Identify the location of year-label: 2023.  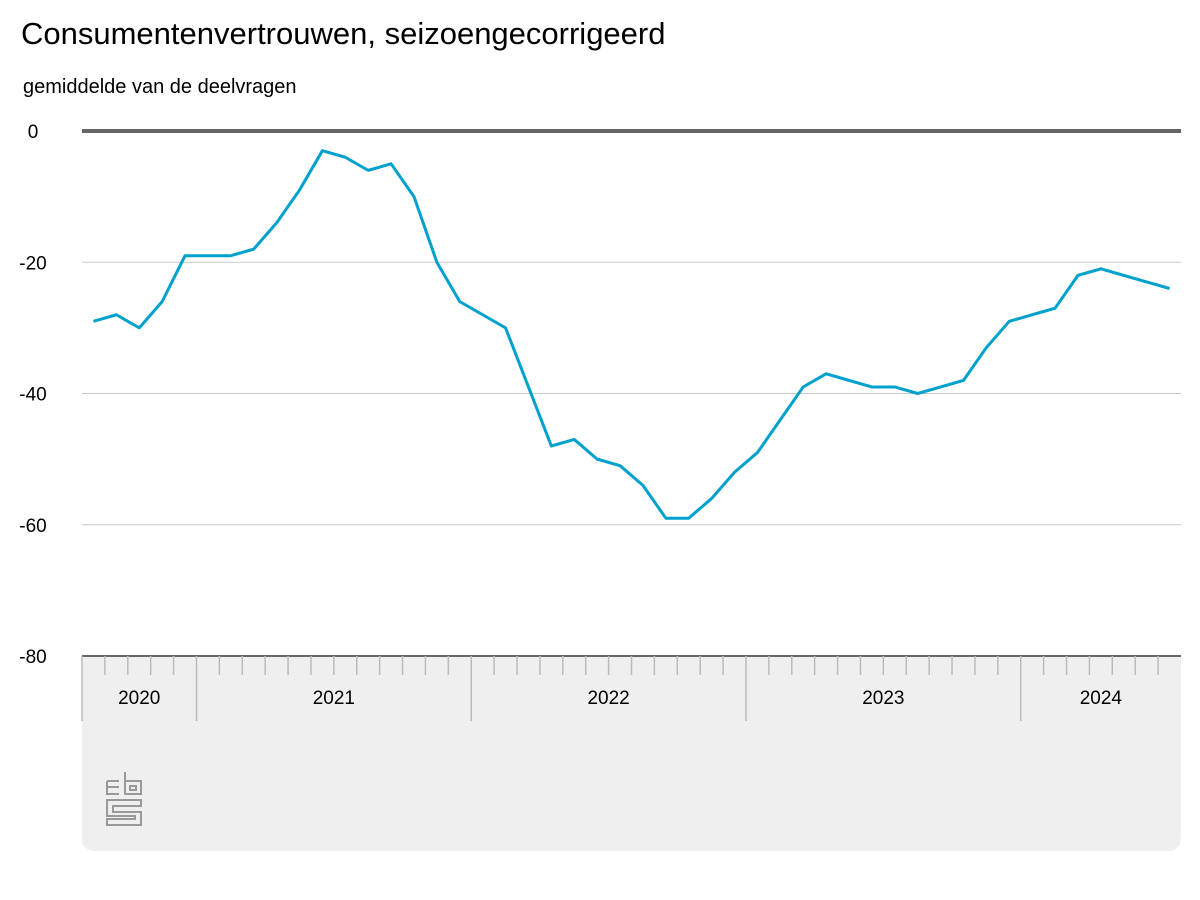
(883, 698).